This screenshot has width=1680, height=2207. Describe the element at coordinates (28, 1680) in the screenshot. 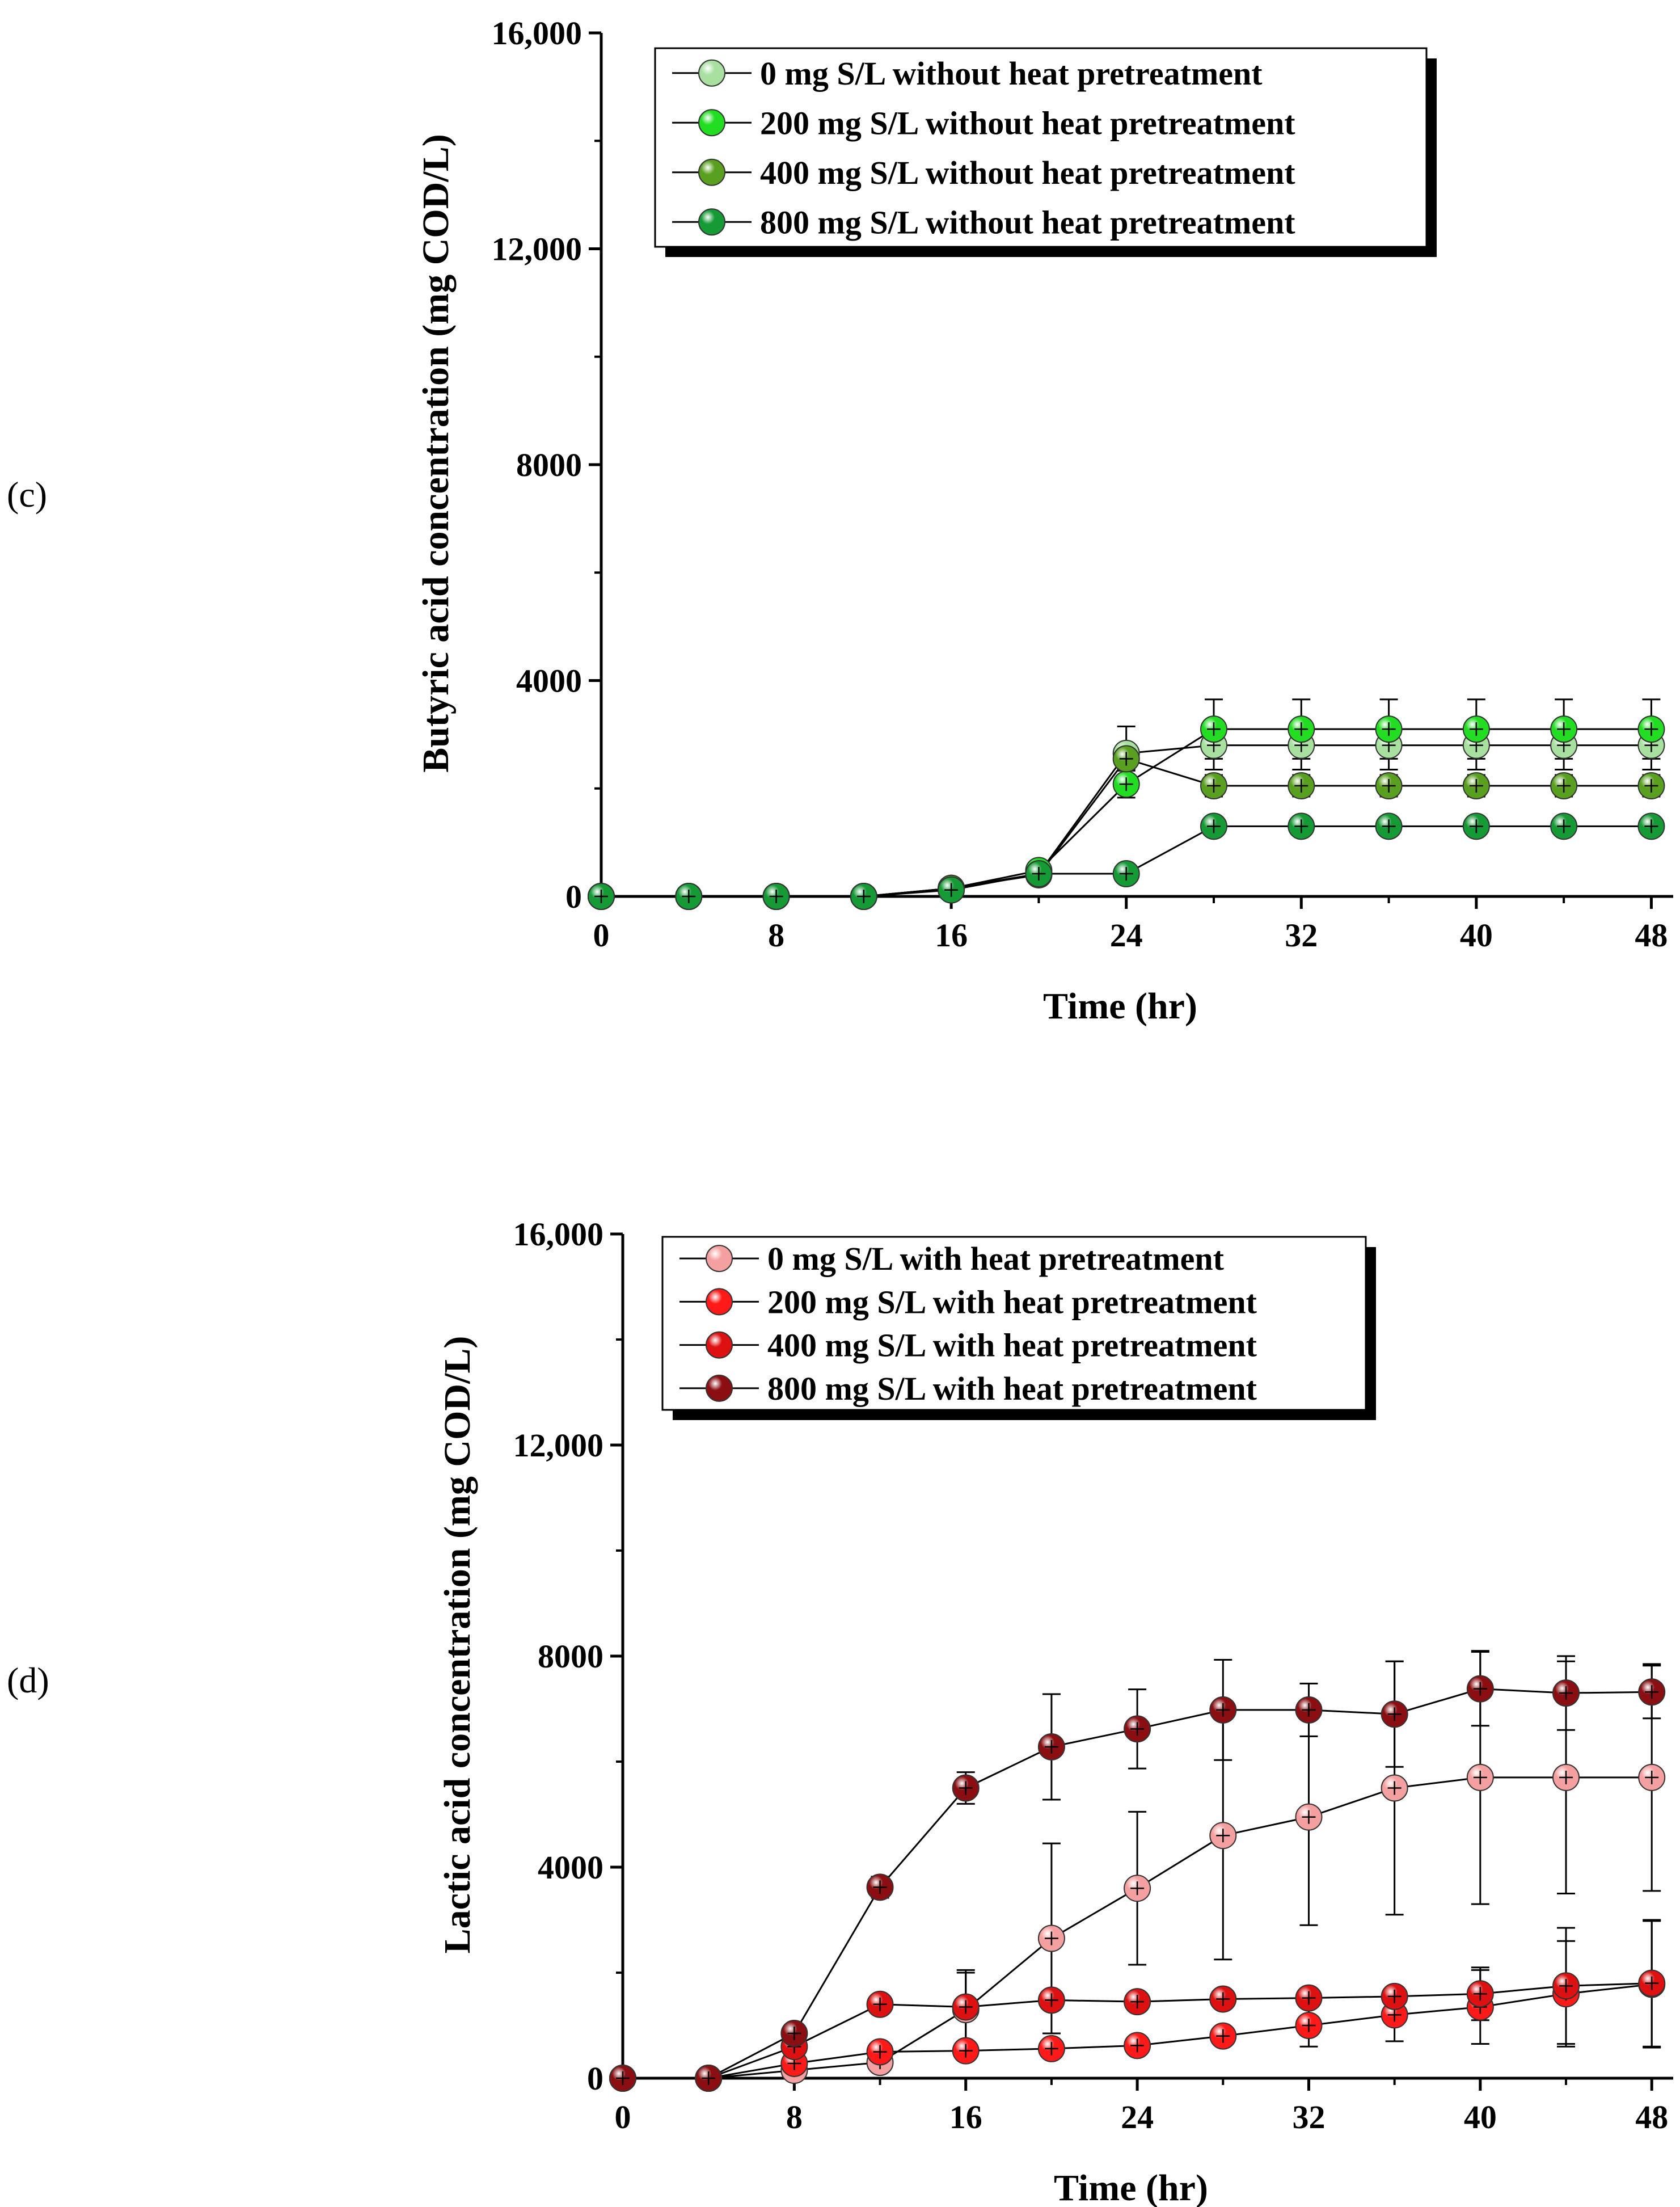

I see `panel-label-d: (d)` at that location.